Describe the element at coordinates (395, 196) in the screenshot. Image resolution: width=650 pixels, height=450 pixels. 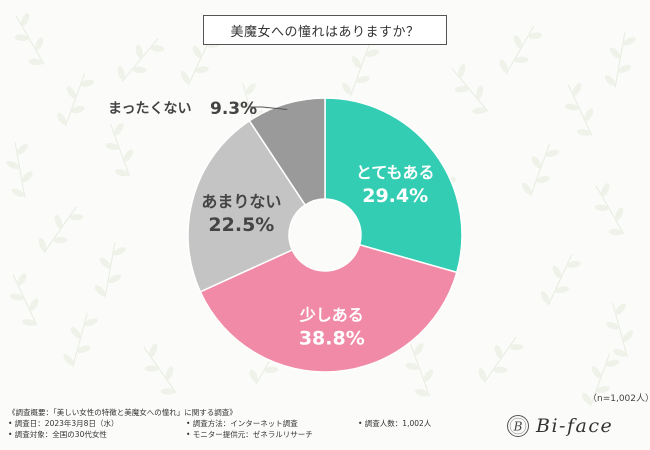
I see `slice-value-1: 29.4%` at that location.